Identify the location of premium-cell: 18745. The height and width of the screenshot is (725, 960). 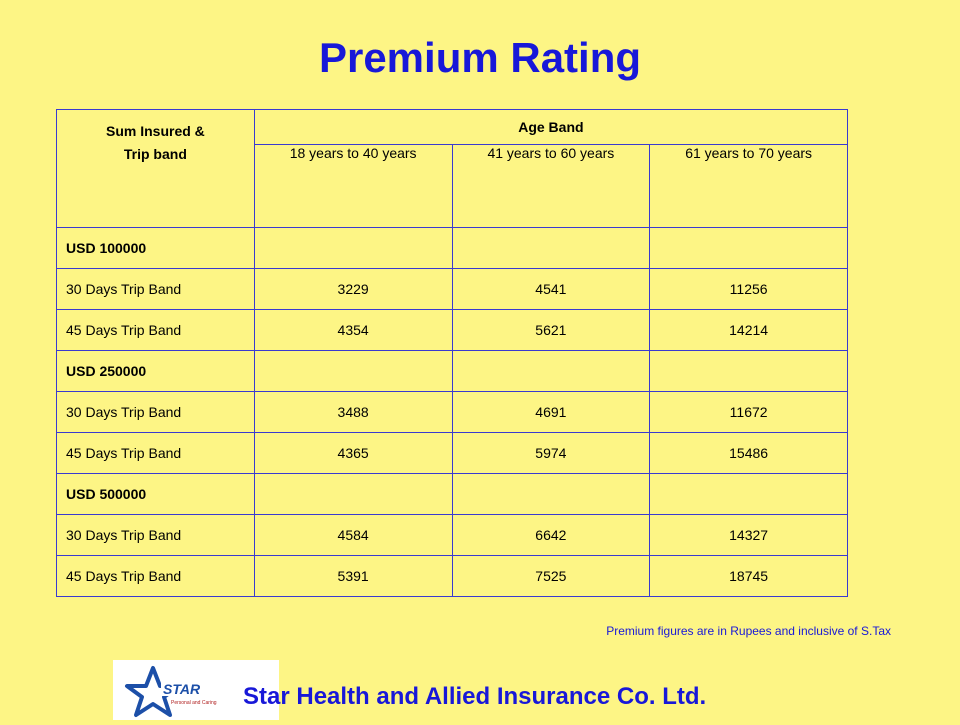
(748, 576).